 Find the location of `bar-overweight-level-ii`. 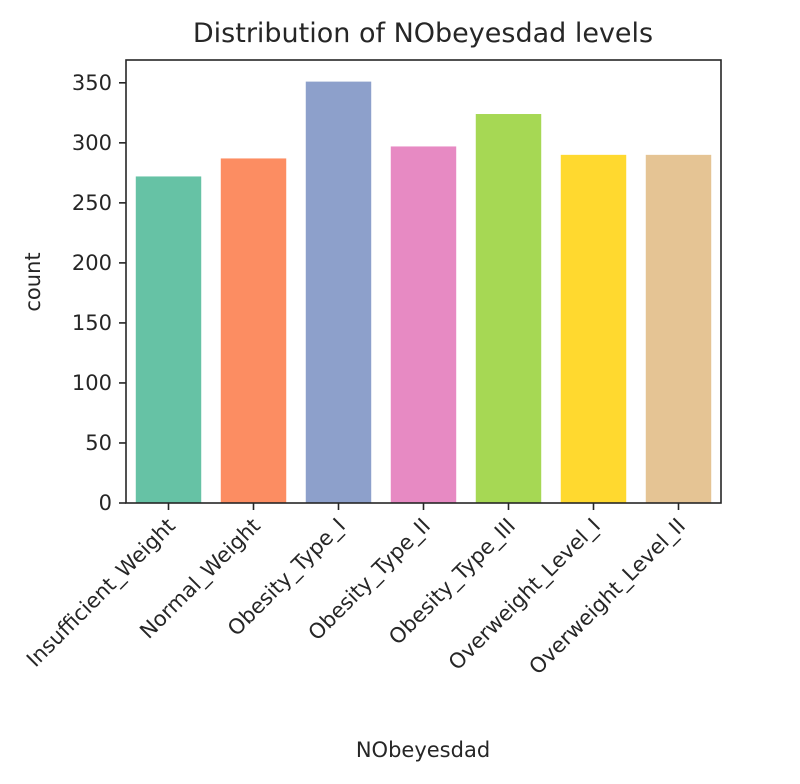

bar-overweight-level-ii is located at coordinates (678, 328).